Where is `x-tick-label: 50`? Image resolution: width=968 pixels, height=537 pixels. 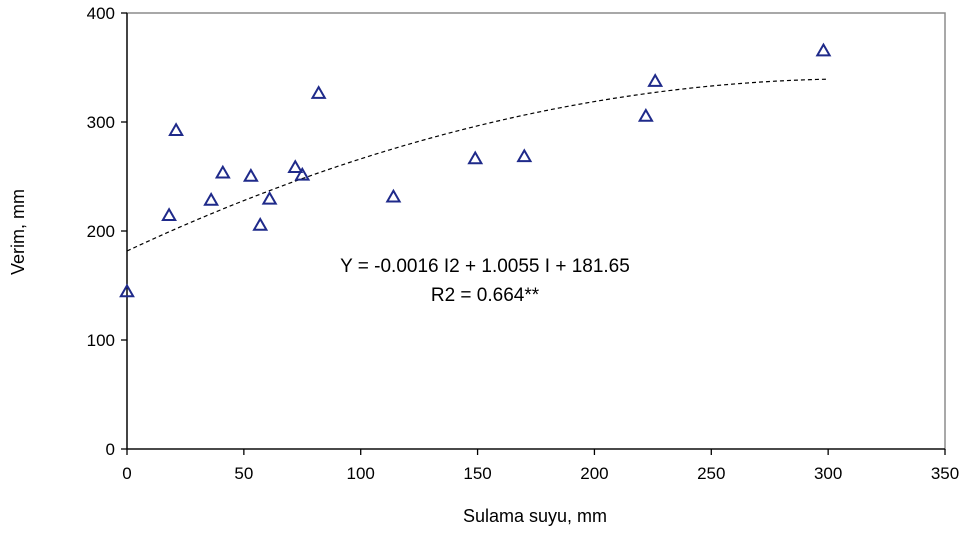
x-tick-label: 50 is located at coordinates (243, 473).